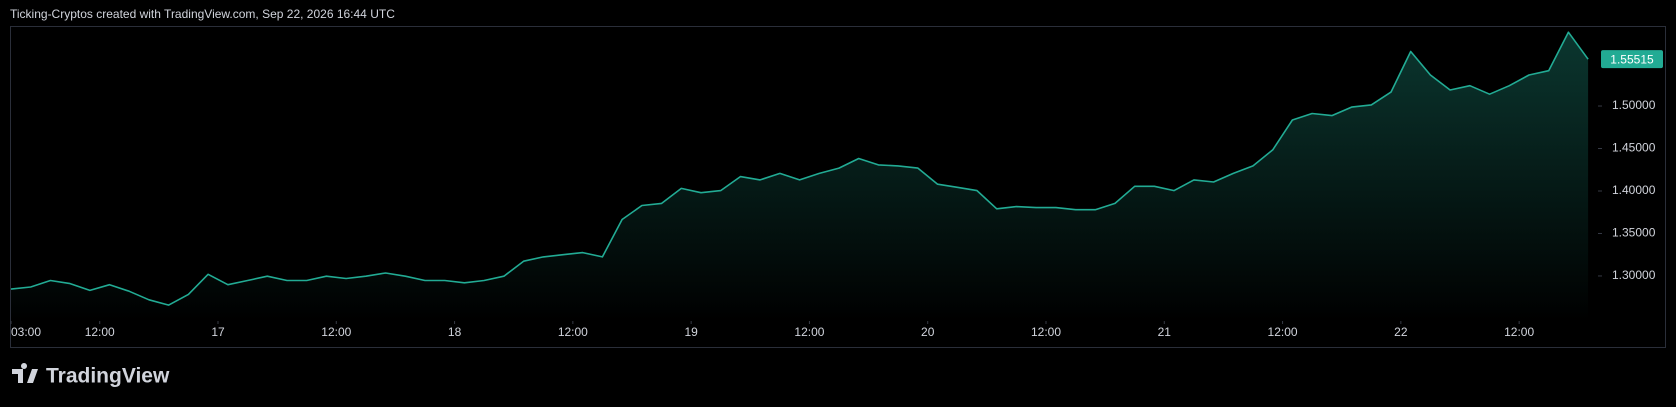 The image size is (1676, 407). Describe the element at coordinates (1165, 332) in the screenshot. I see `x-tick-label: 21` at that location.